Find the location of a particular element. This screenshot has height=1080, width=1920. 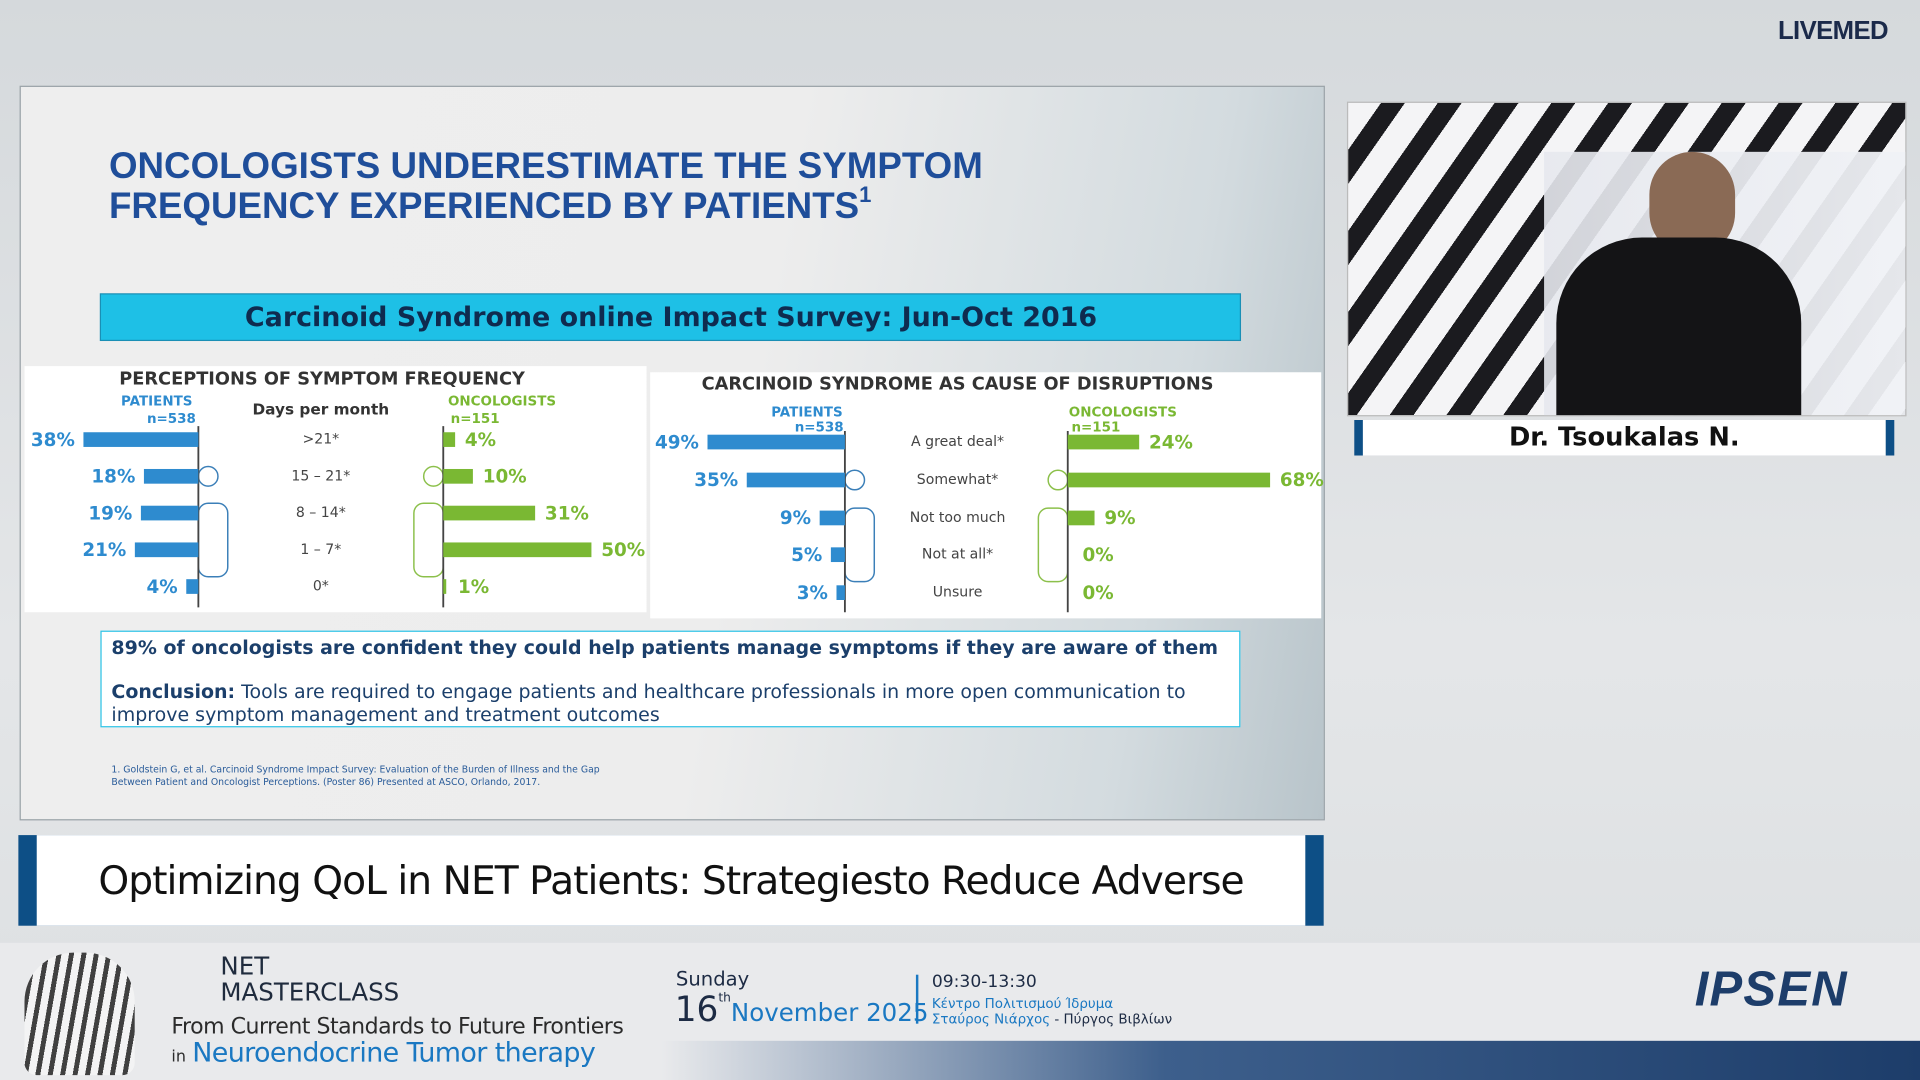

venue-part: - Πύργος Βιβλίων is located at coordinates (1111, 1019).